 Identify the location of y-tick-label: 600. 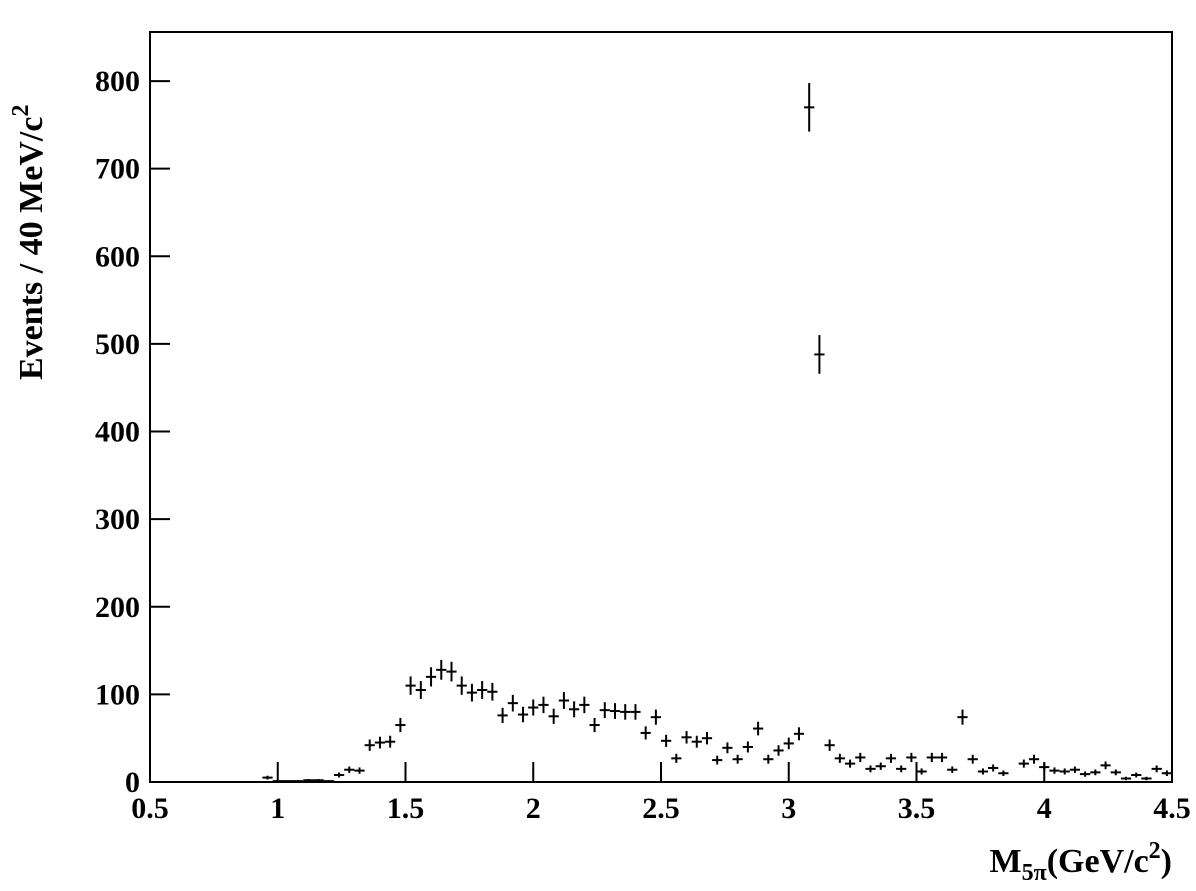
(117, 256).